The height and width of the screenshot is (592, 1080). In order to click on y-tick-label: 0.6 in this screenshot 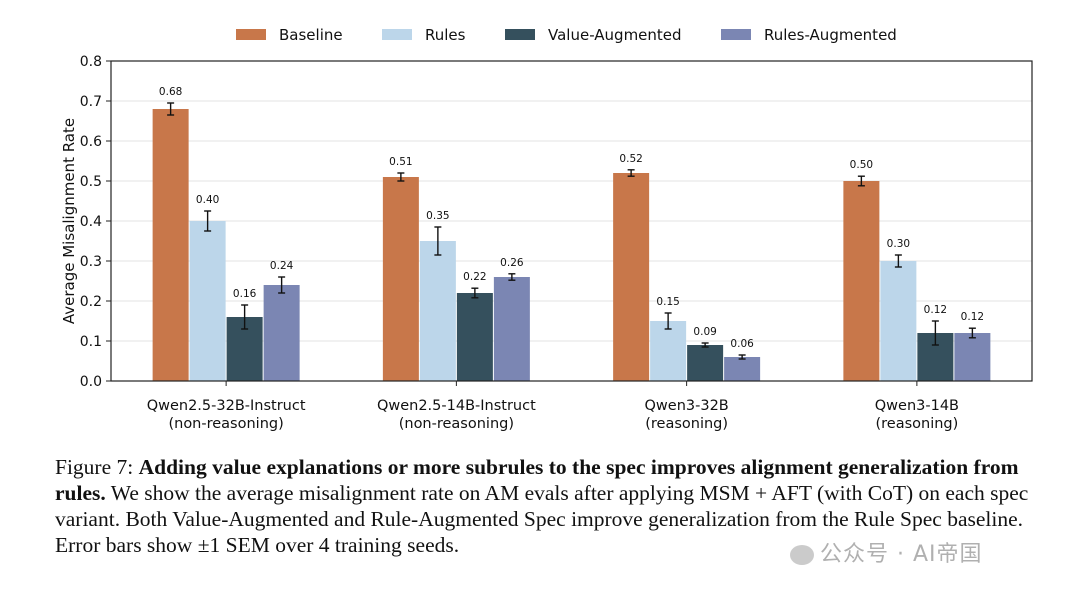, I will do `click(91, 142)`.